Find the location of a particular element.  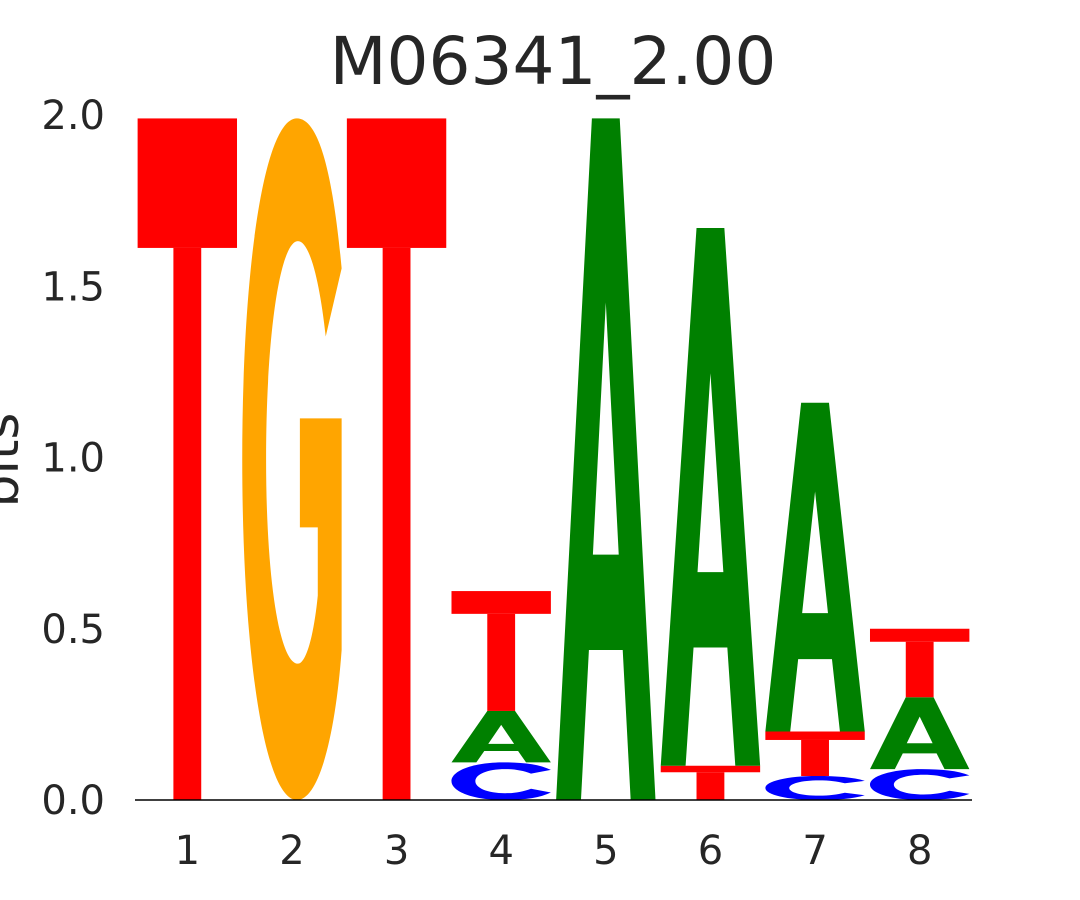

x-tick-label: 1 is located at coordinates (187, 851).